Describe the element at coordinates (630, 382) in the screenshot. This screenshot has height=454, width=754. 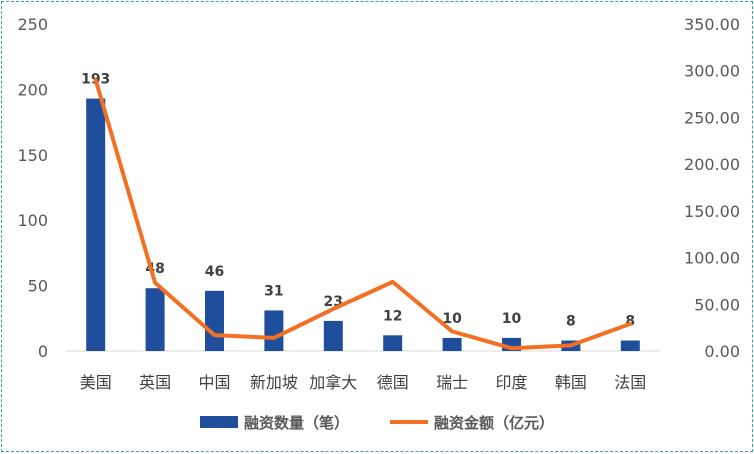
I see `category-label: 法国` at that location.